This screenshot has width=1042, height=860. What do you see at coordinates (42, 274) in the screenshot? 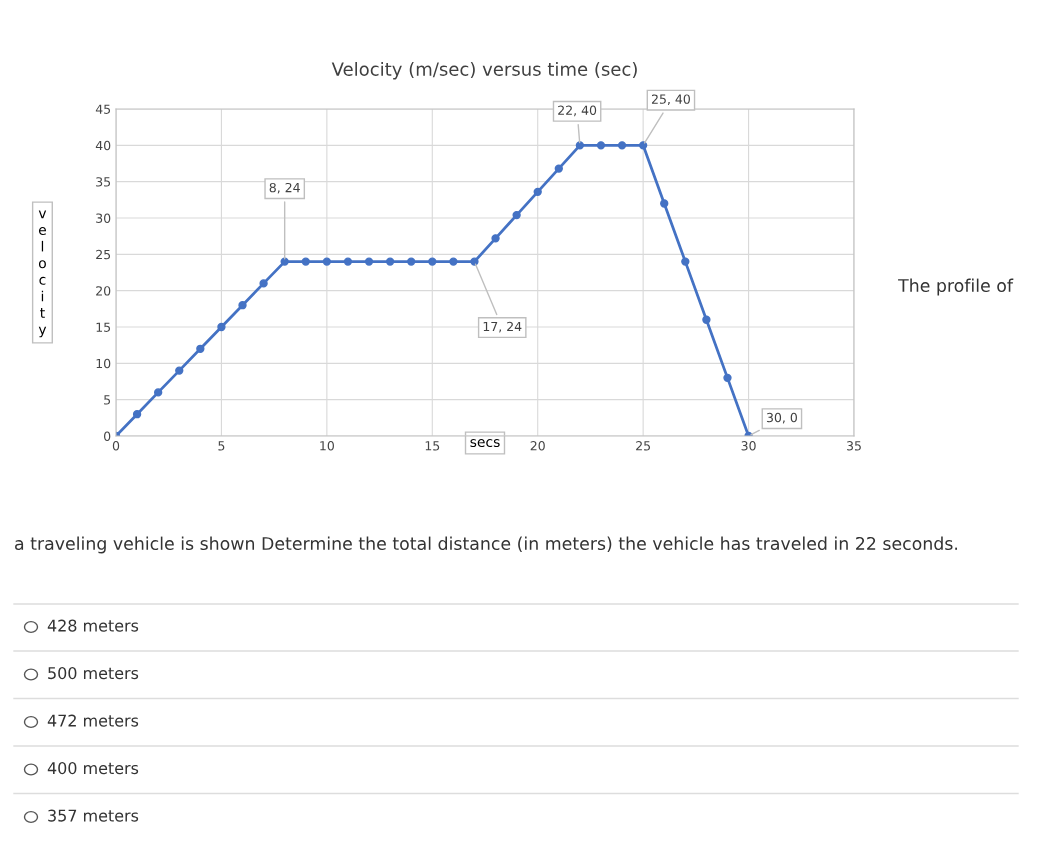
I see `y-axis-title: velocity` at bounding box center [42, 274].